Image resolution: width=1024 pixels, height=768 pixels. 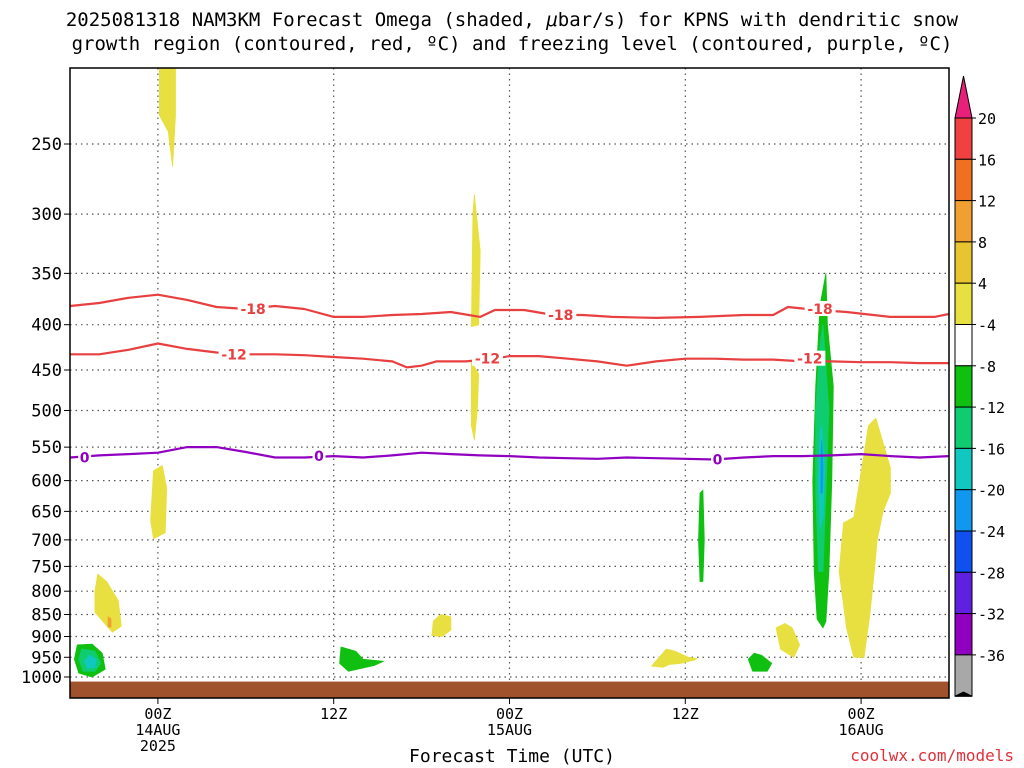 What do you see at coordinates (512, 756) in the screenshot?
I see `x-axis-title: Forecast Time (UTC)` at bounding box center [512, 756].